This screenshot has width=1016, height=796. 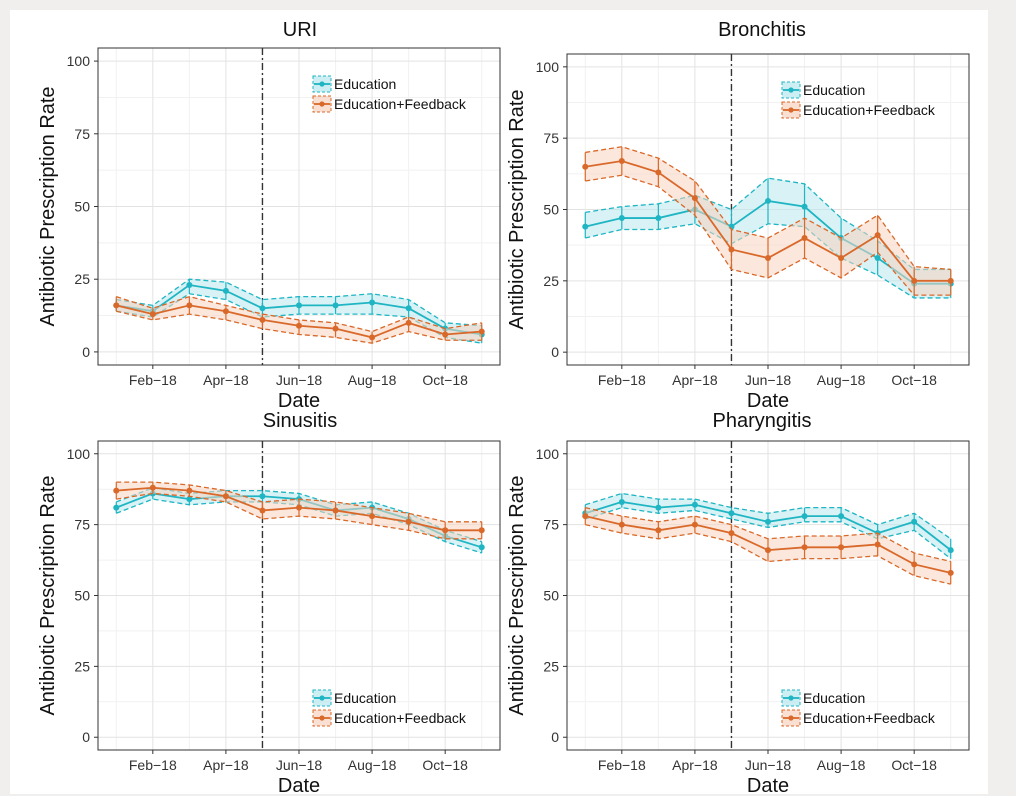 I want to click on panel-title: Bronchitis, so click(x=762, y=30).